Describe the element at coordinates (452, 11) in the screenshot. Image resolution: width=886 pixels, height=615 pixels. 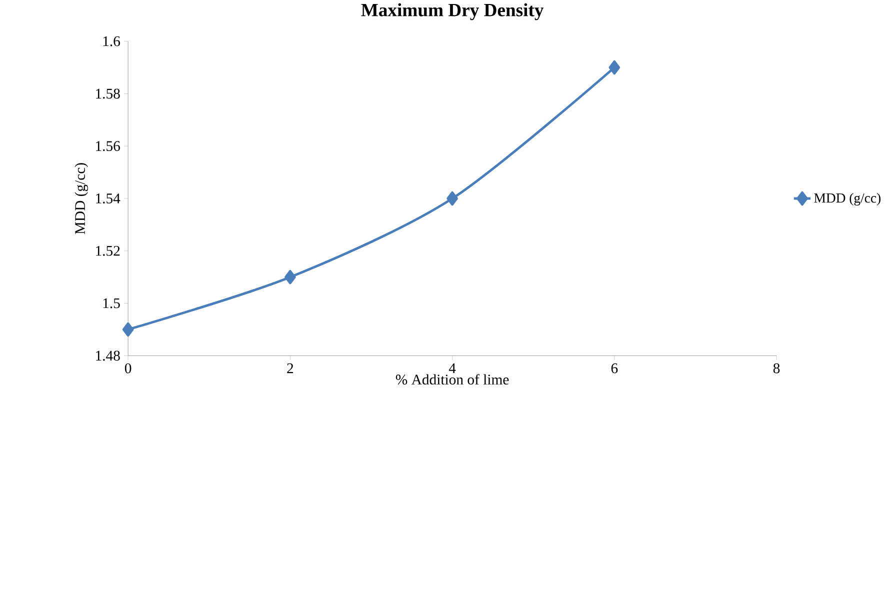
I see `chart-title: Maximum Dry Density` at that location.